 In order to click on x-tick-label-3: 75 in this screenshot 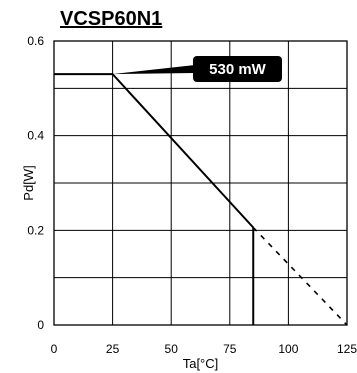, I will do `click(230, 349)`.